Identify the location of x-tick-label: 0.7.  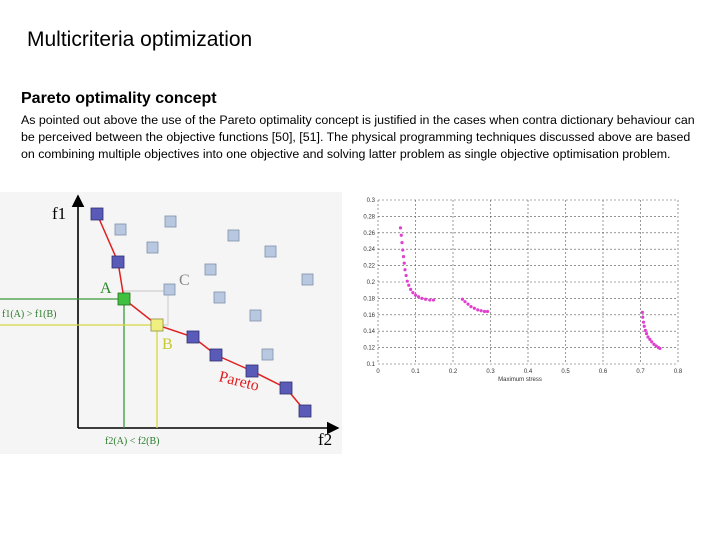
(640, 372).